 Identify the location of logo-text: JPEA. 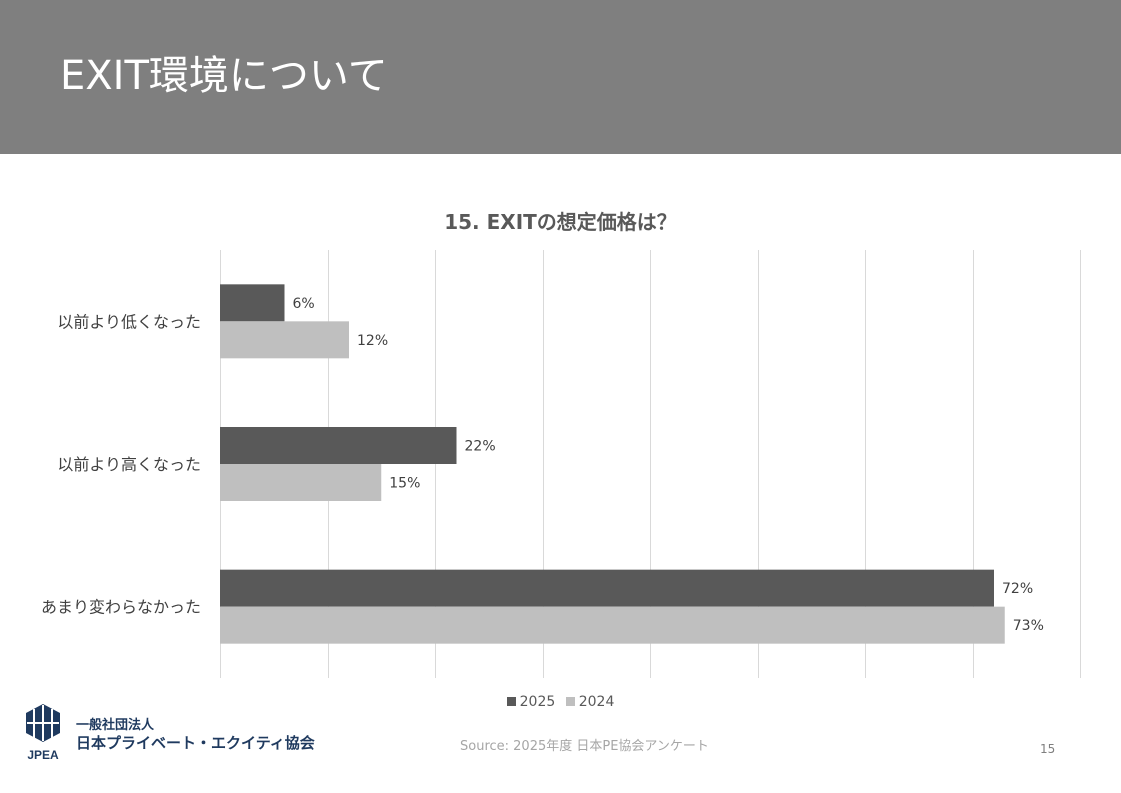
(43, 755).